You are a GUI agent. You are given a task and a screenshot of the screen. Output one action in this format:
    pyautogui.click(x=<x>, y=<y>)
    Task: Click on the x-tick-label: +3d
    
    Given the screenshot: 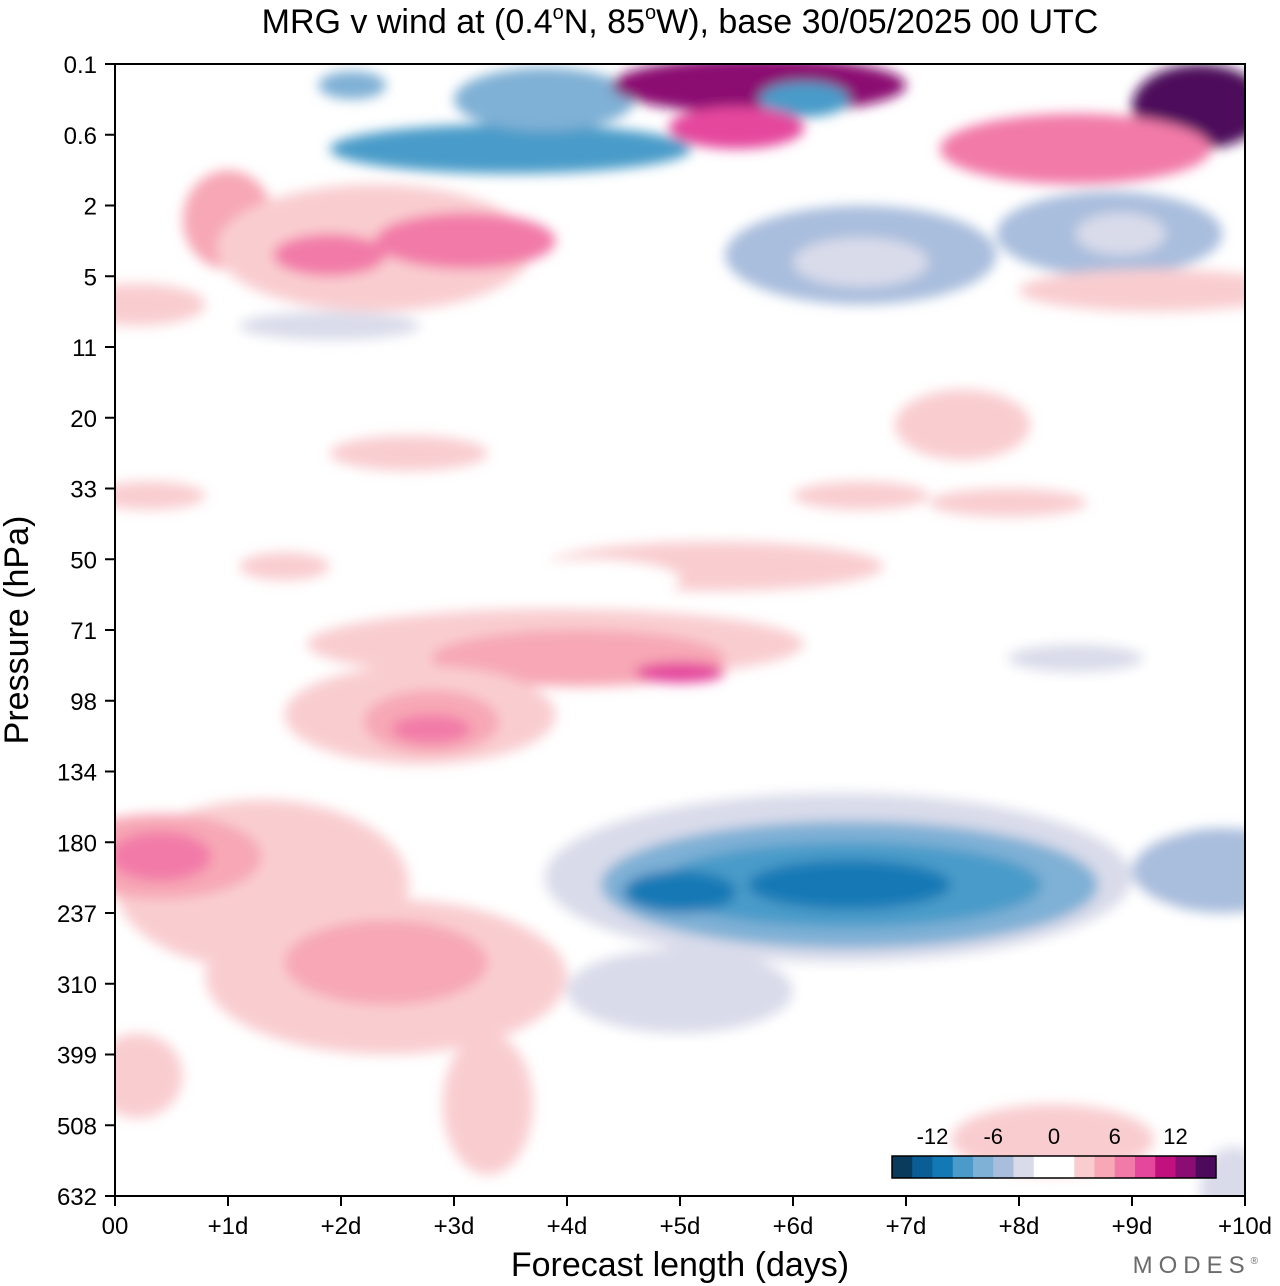 What is the action you would take?
    pyautogui.click(x=454, y=1226)
    